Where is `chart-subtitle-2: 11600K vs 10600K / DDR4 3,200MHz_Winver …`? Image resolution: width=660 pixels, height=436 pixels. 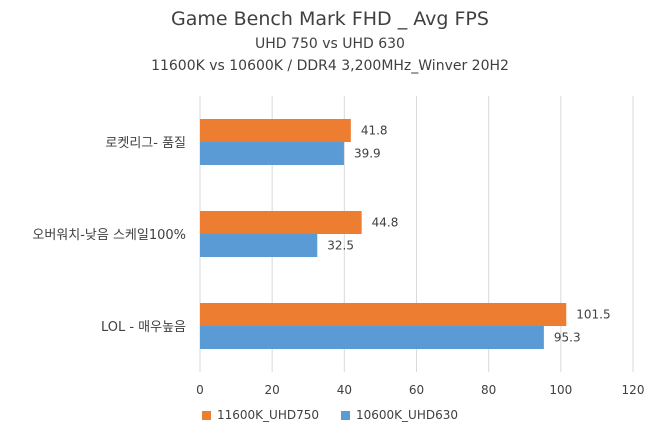
chart-subtitle-2: 11600K vs 10600K / DDR4 3,200MHz_Winver … is located at coordinates (330, 66).